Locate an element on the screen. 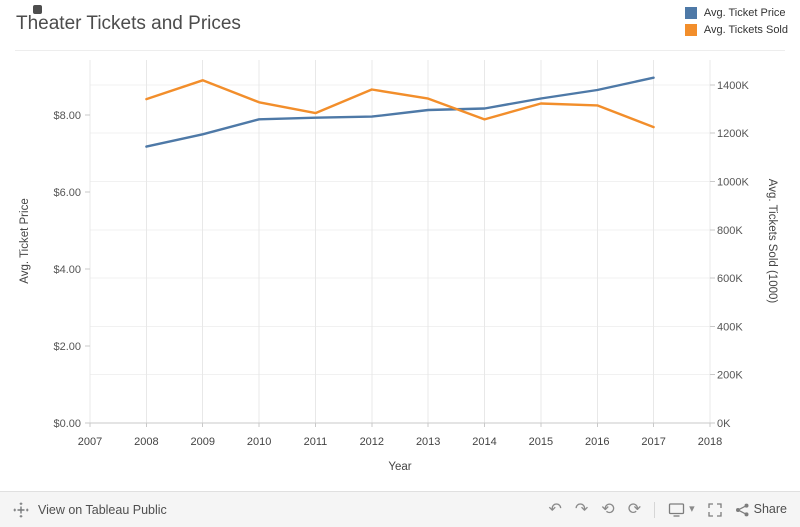  x-axis-tick-label: 2011 is located at coordinates (316, 442).